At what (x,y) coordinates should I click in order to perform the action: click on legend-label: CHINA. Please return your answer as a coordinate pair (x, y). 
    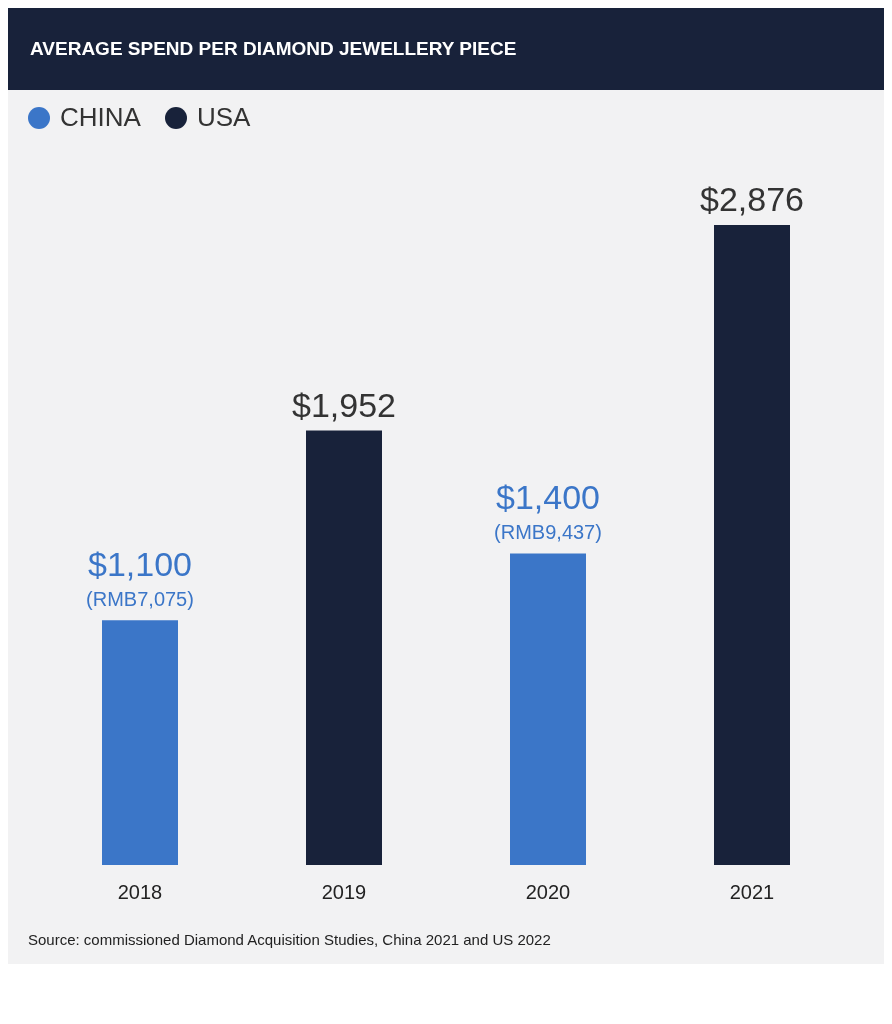
    Looking at the image, I should click on (100, 117).